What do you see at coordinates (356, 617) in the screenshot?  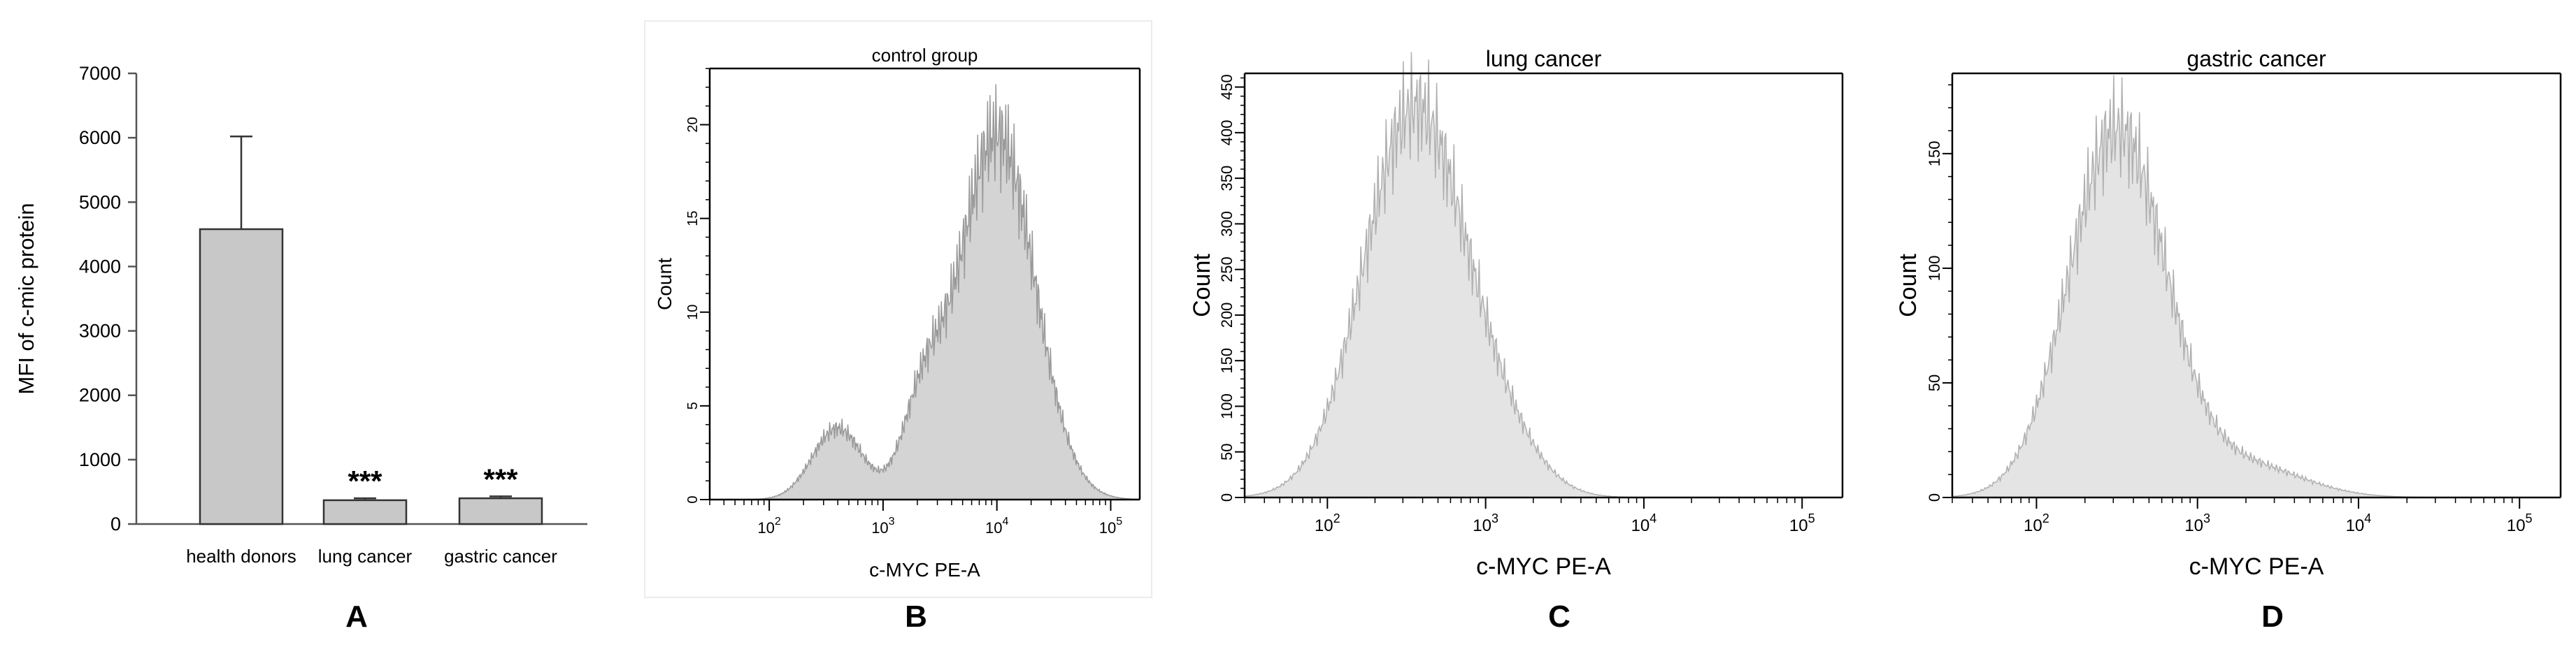 I see `panel-label-a: A` at bounding box center [356, 617].